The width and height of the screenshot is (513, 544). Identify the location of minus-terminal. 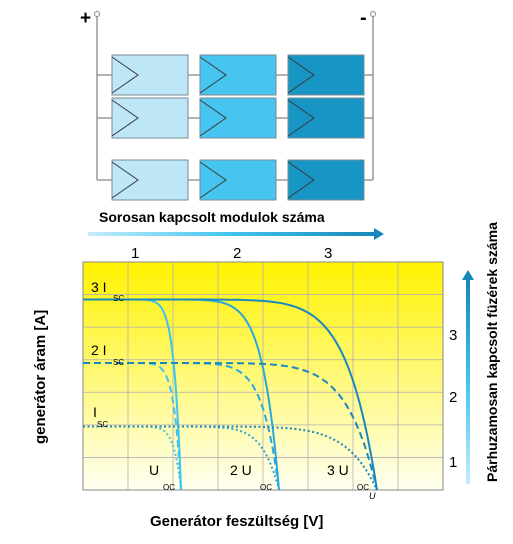
(373, 14).